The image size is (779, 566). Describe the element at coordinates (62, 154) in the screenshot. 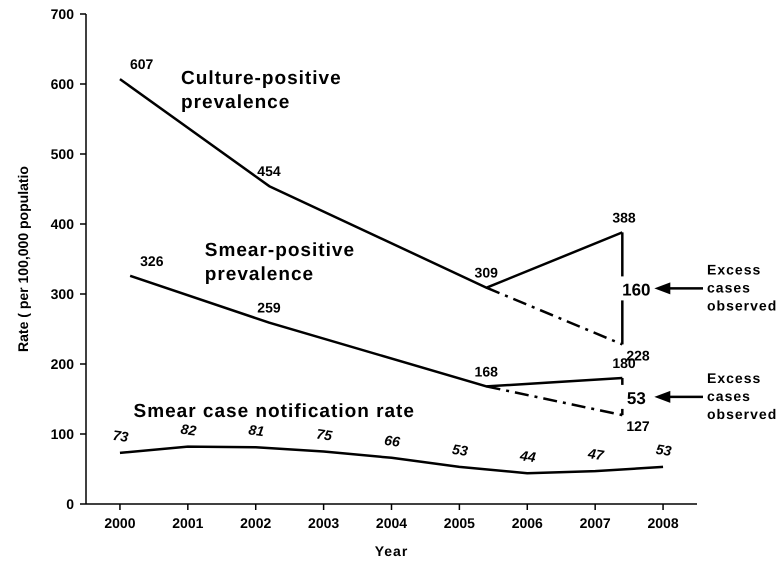

I see `y-tick-label: 500` at that location.